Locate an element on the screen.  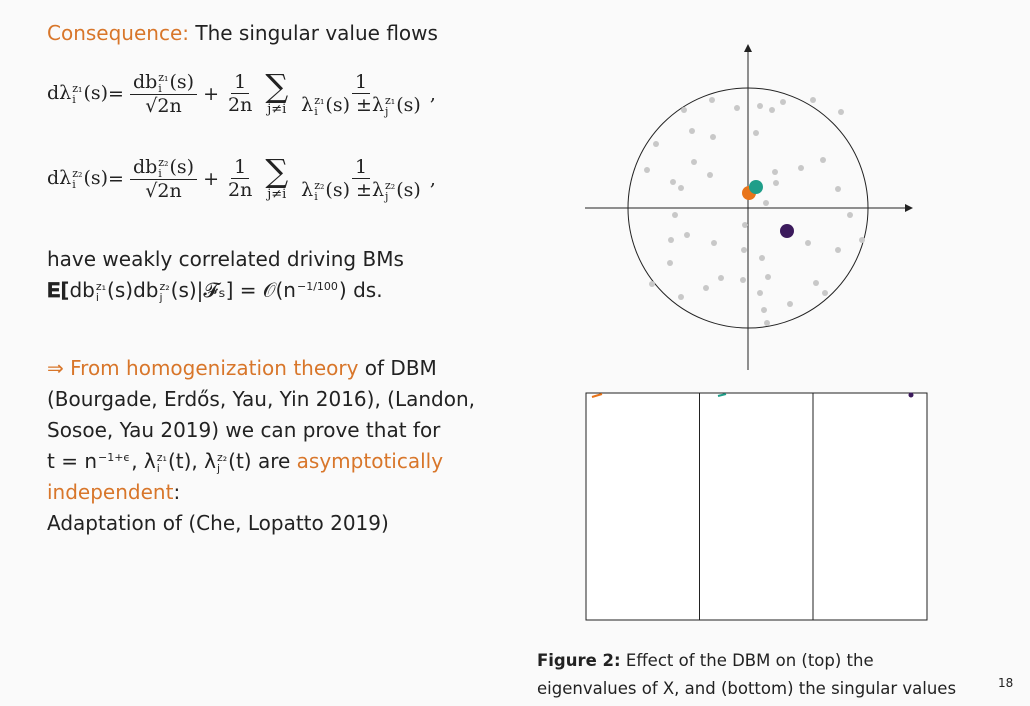
eigenvalue-dots is located at coordinates (754, 211).